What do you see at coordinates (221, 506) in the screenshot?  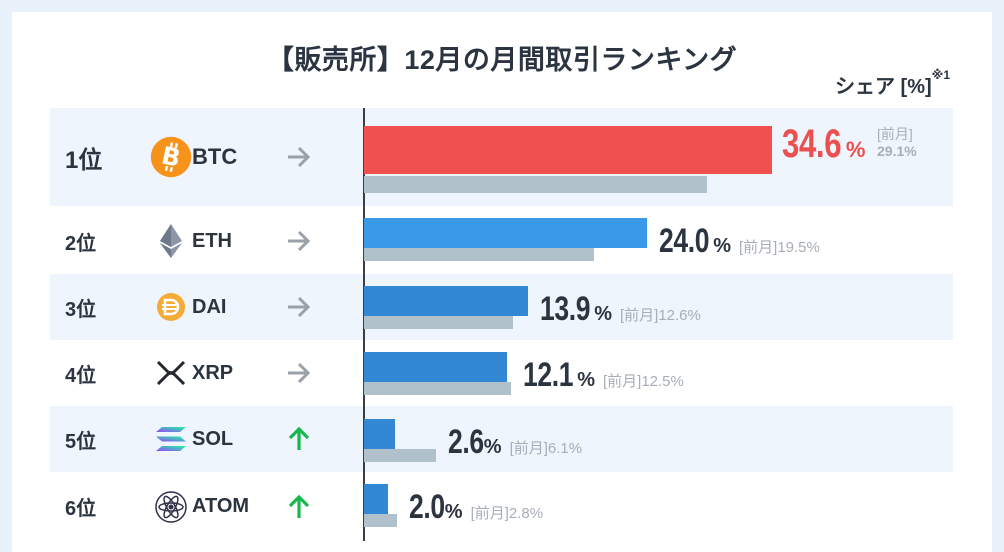 I see `coin-symbol: ATOM` at bounding box center [221, 506].